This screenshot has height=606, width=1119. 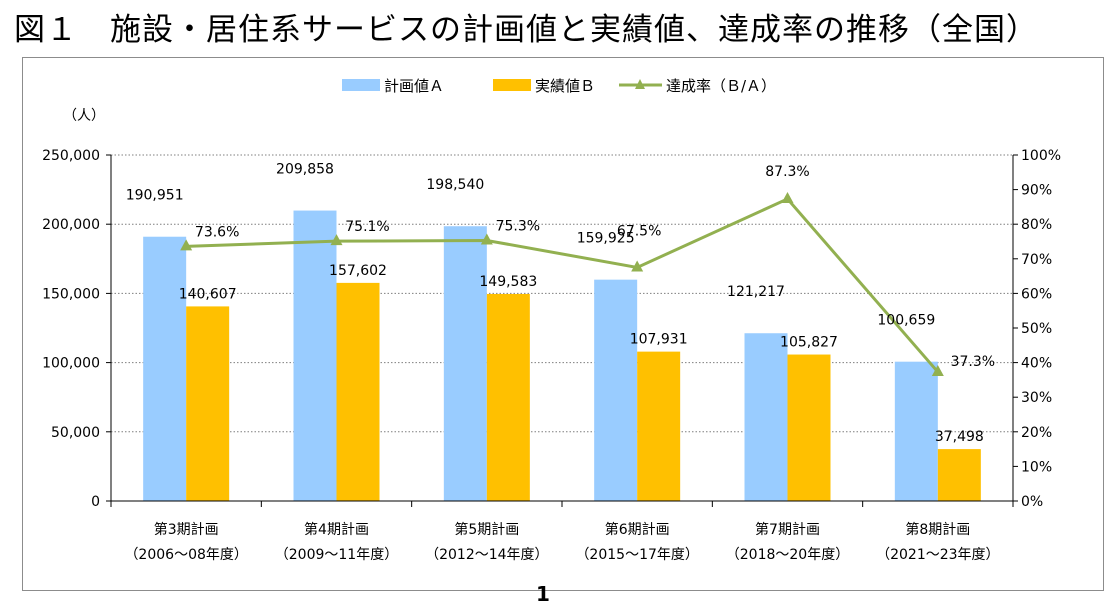 What do you see at coordinates (637, 529) in the screenshot?
I see `x-tick-label: 第6期計画` at bounding box center [637, 529].